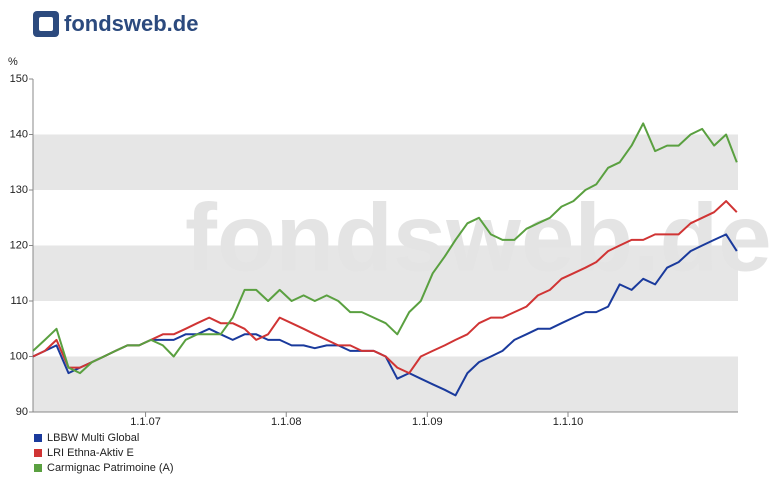  Describe the element at coordinates (90, 453) in the screenshot. I see `legend-label: LRI Ethna-Aktiv E` at that location.